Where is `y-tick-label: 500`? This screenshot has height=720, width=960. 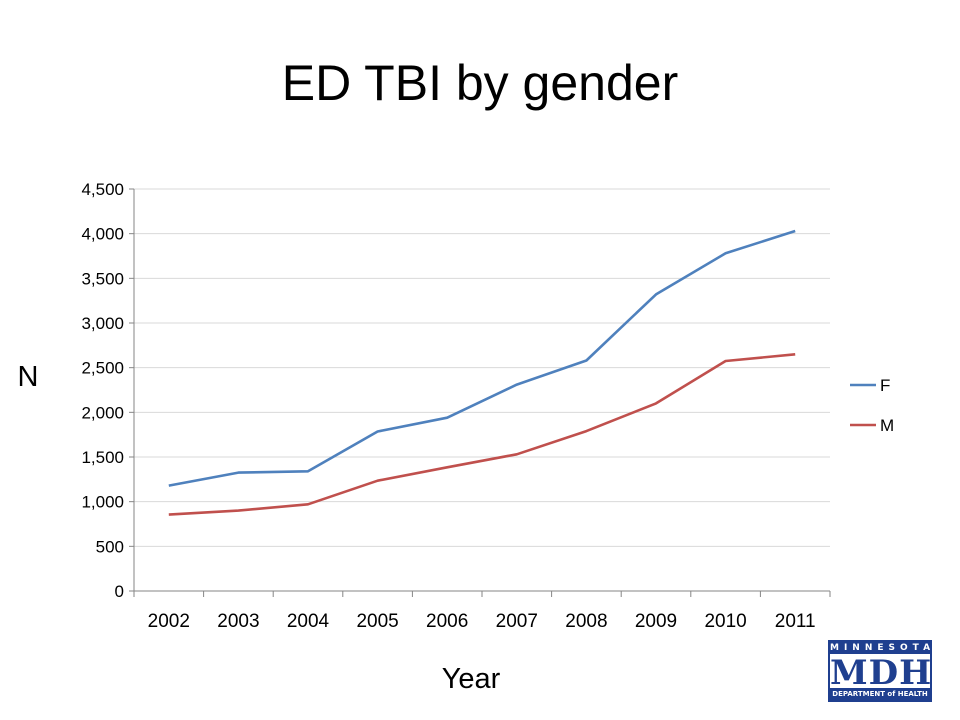 y-tick-label: 500 is located at coordinates (110, 546).